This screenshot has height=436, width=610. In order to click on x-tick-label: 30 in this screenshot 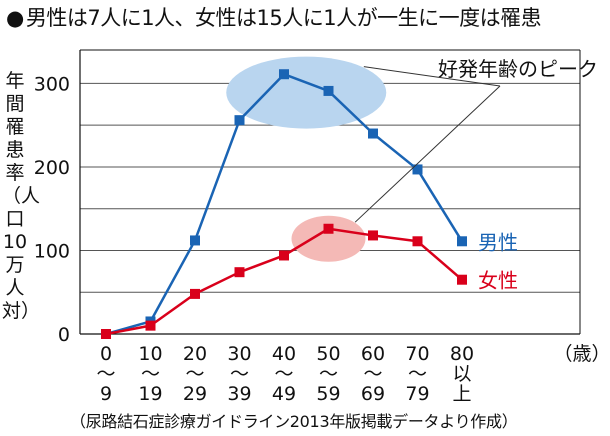, I will do `click(239, 354)`.